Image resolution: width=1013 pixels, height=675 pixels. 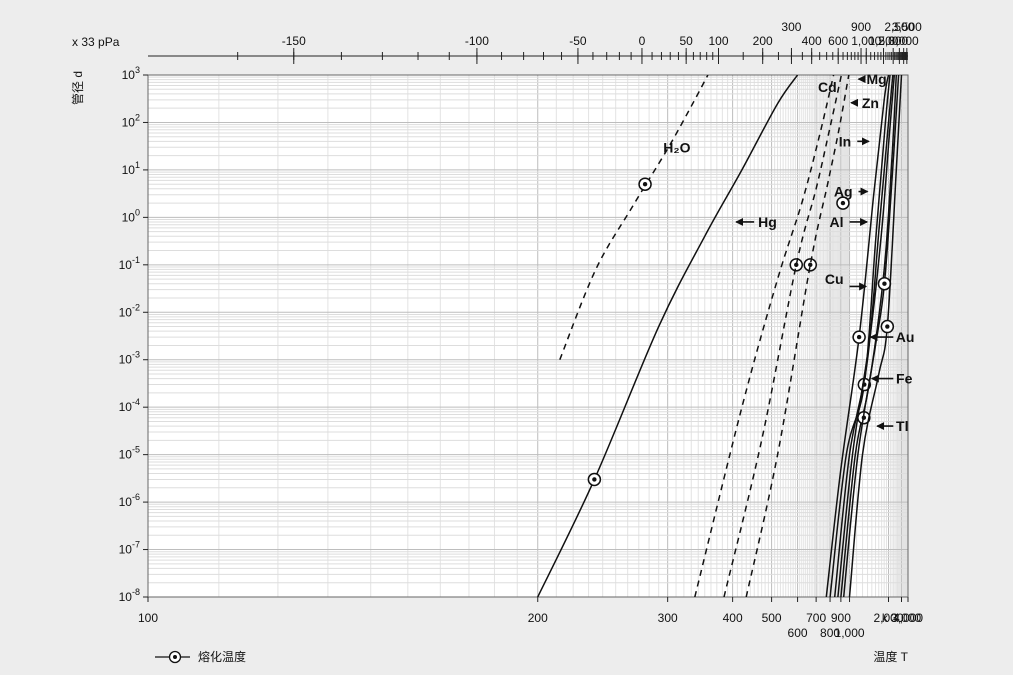 I want to click on y-axis-tick-label: 10³, so click(x=131, y=73).